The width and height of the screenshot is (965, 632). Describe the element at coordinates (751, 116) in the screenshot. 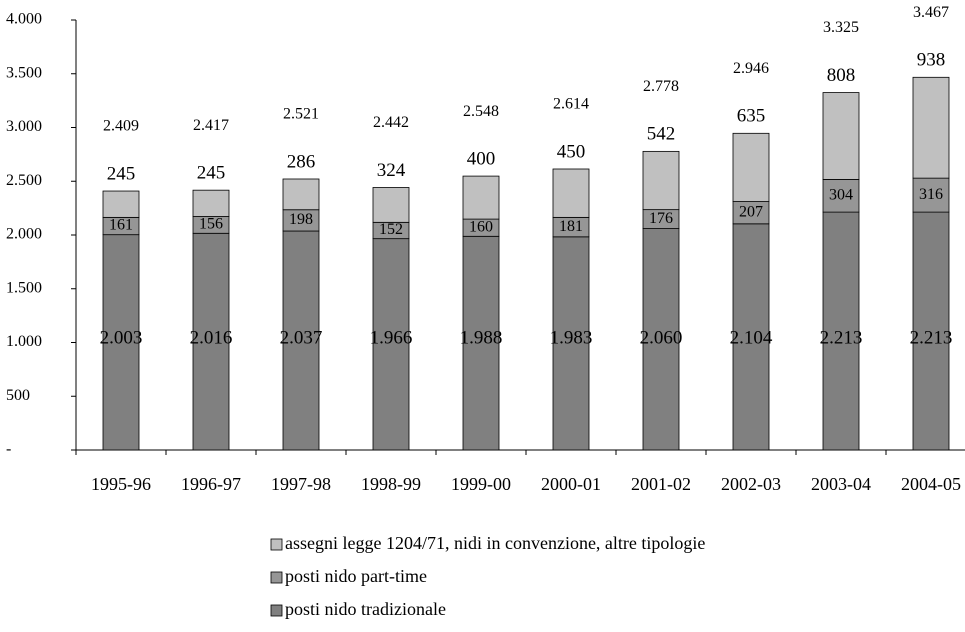

I see `data-label: 635` at that location.